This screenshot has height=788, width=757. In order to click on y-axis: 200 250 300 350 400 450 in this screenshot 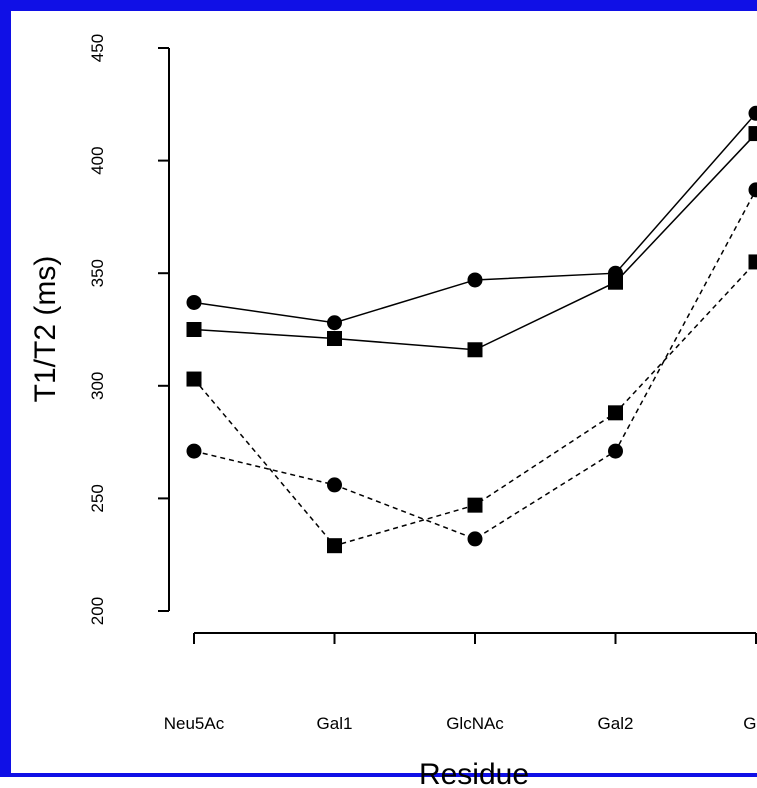, I will do `click(128, 329)`.